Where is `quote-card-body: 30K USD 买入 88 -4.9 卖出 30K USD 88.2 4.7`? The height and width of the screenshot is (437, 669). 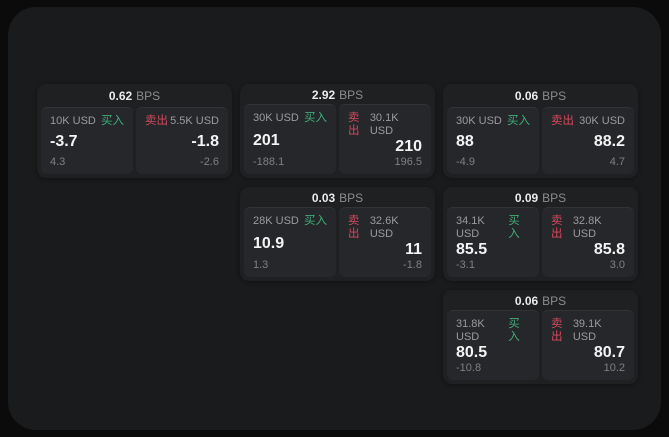 quote-card-body: 30K USD 买入 88 -4.9 卖出 30K USD 88.2 4.7 is located at coordinates (540, 141).